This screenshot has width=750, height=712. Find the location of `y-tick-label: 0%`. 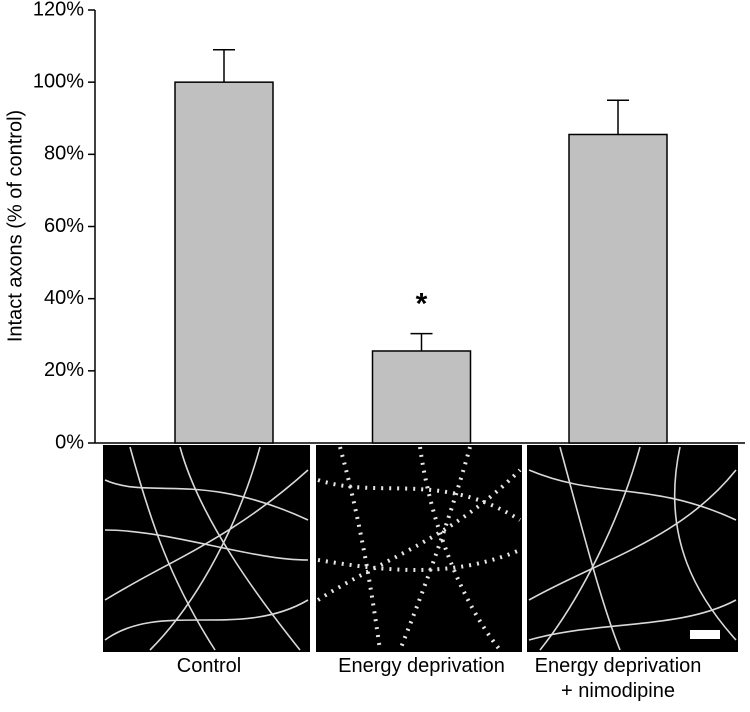

y-tick-label: 0% is located at coordinates (69, 442).